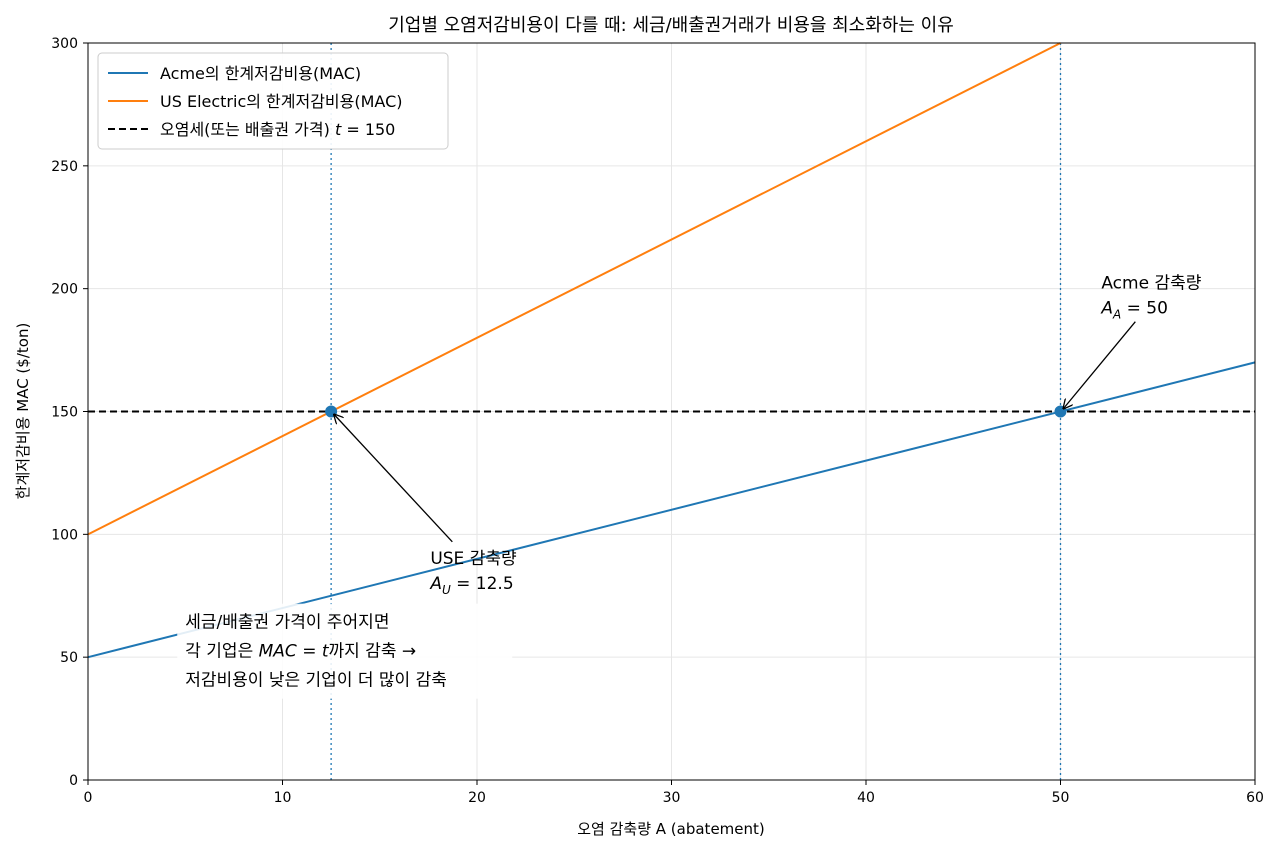 The height and width of the screenshot is (855, 1280). I want to click on annotation-text: Acme 감축량 AA = 50, so click(1150, 298).